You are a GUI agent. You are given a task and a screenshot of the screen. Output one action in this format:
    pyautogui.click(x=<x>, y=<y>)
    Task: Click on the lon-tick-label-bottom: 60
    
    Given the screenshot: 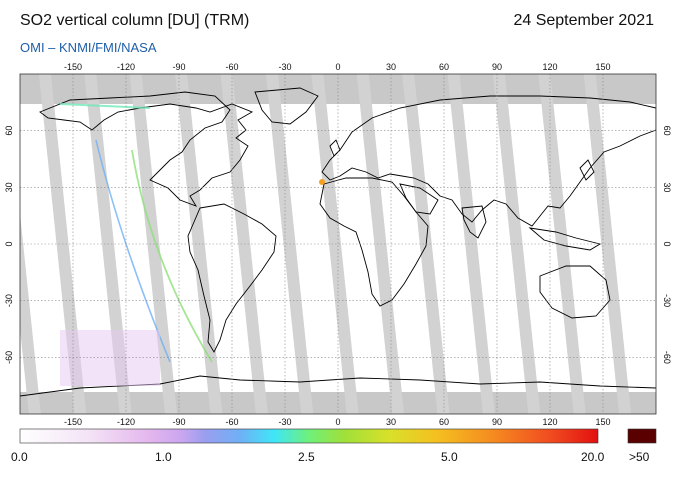 What is the action you would take?
    pyautogui.click(x=444, y=422)
    